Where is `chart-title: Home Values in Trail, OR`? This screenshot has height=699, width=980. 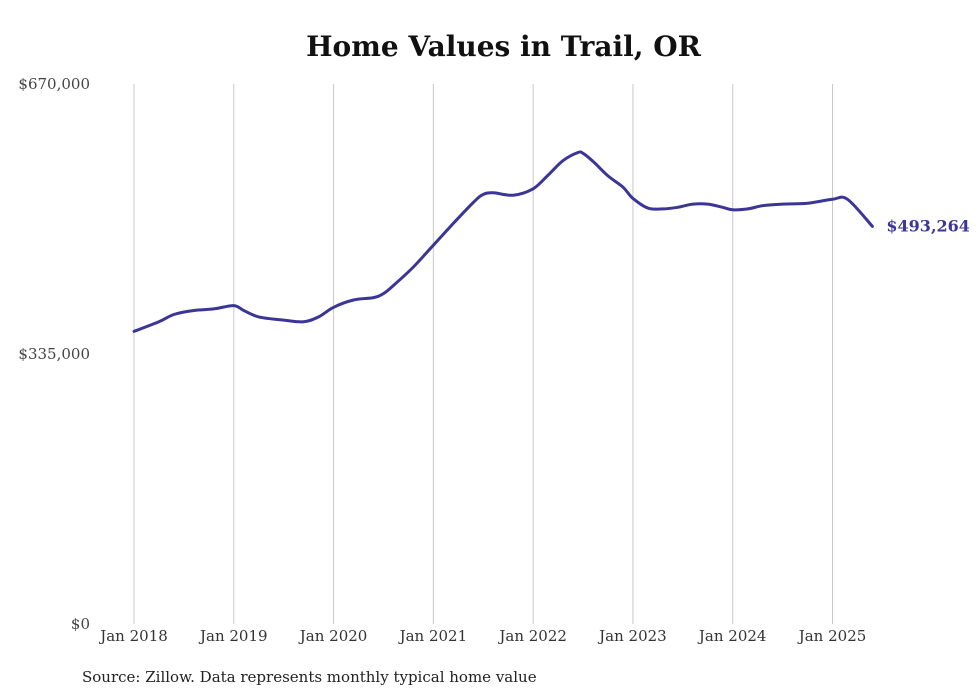
chart-title: Home Values in Trail, OR is located at coordinates (503, 46).